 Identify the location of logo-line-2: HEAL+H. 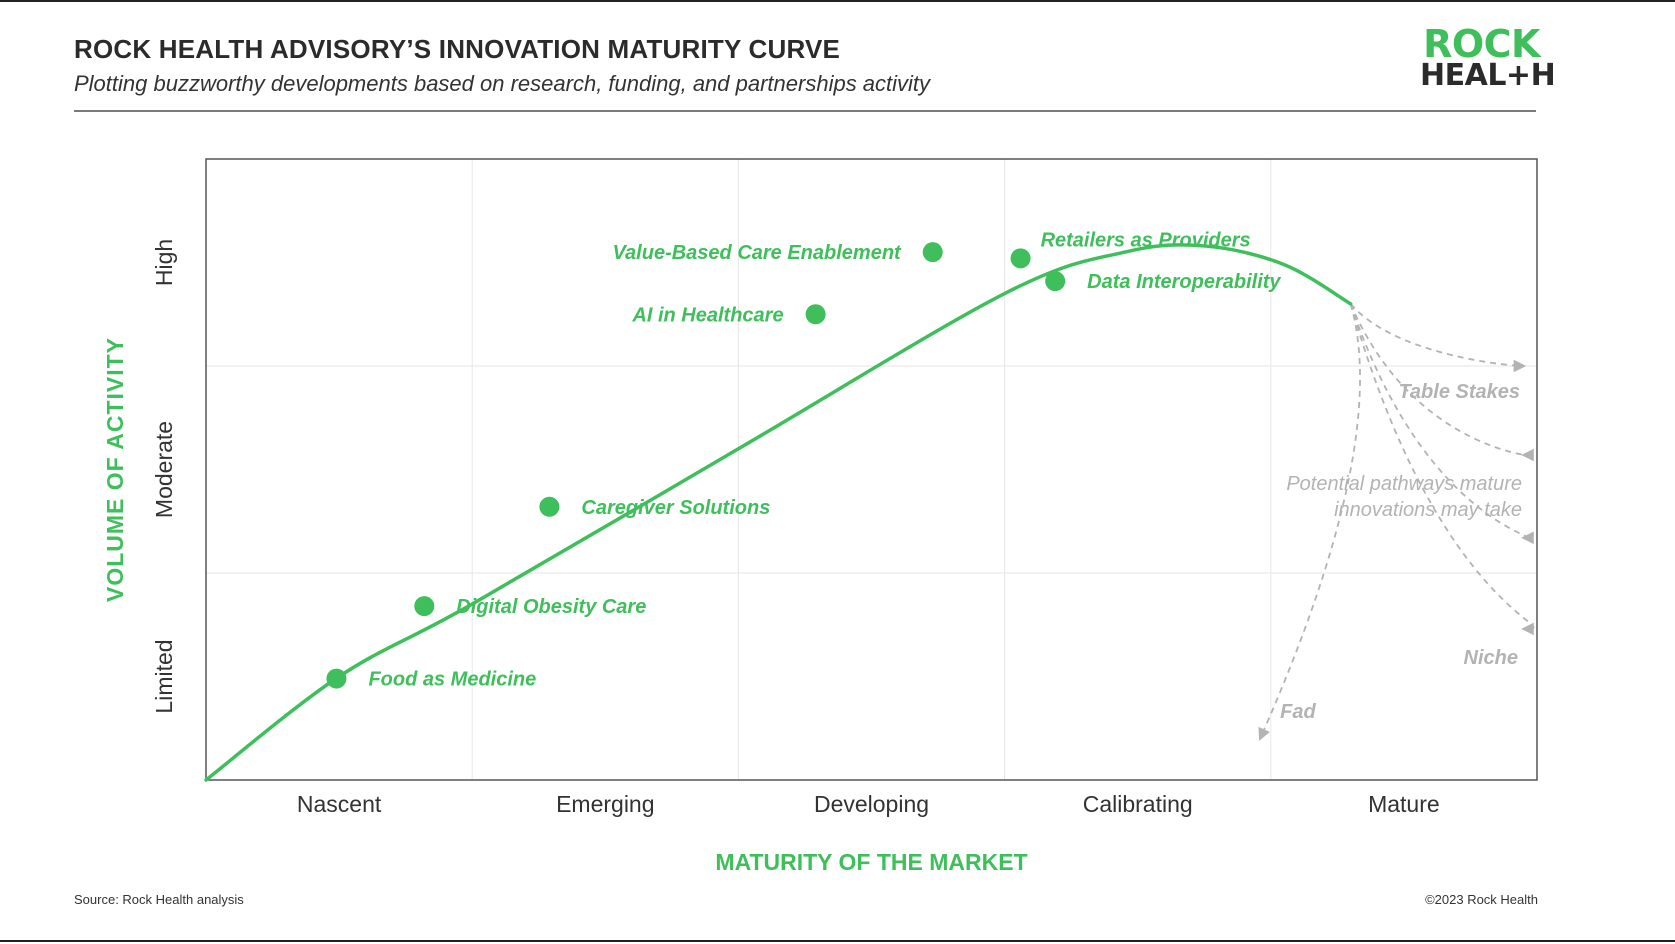
(1488, 75).